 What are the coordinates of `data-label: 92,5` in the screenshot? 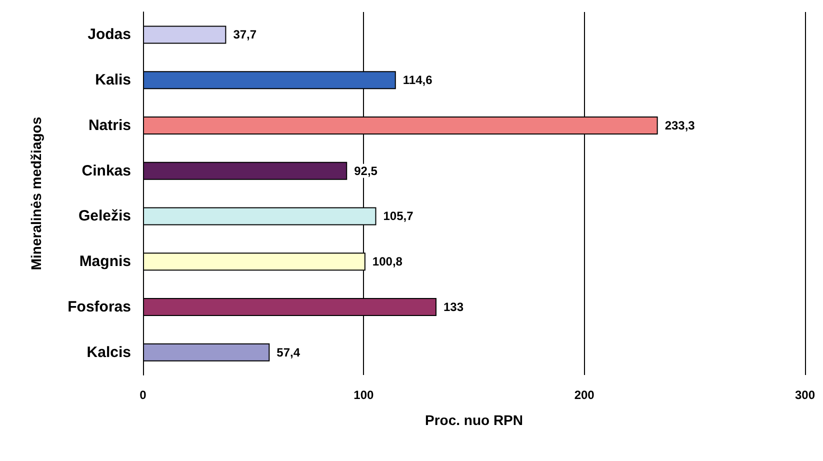 It's located at (366, 171).